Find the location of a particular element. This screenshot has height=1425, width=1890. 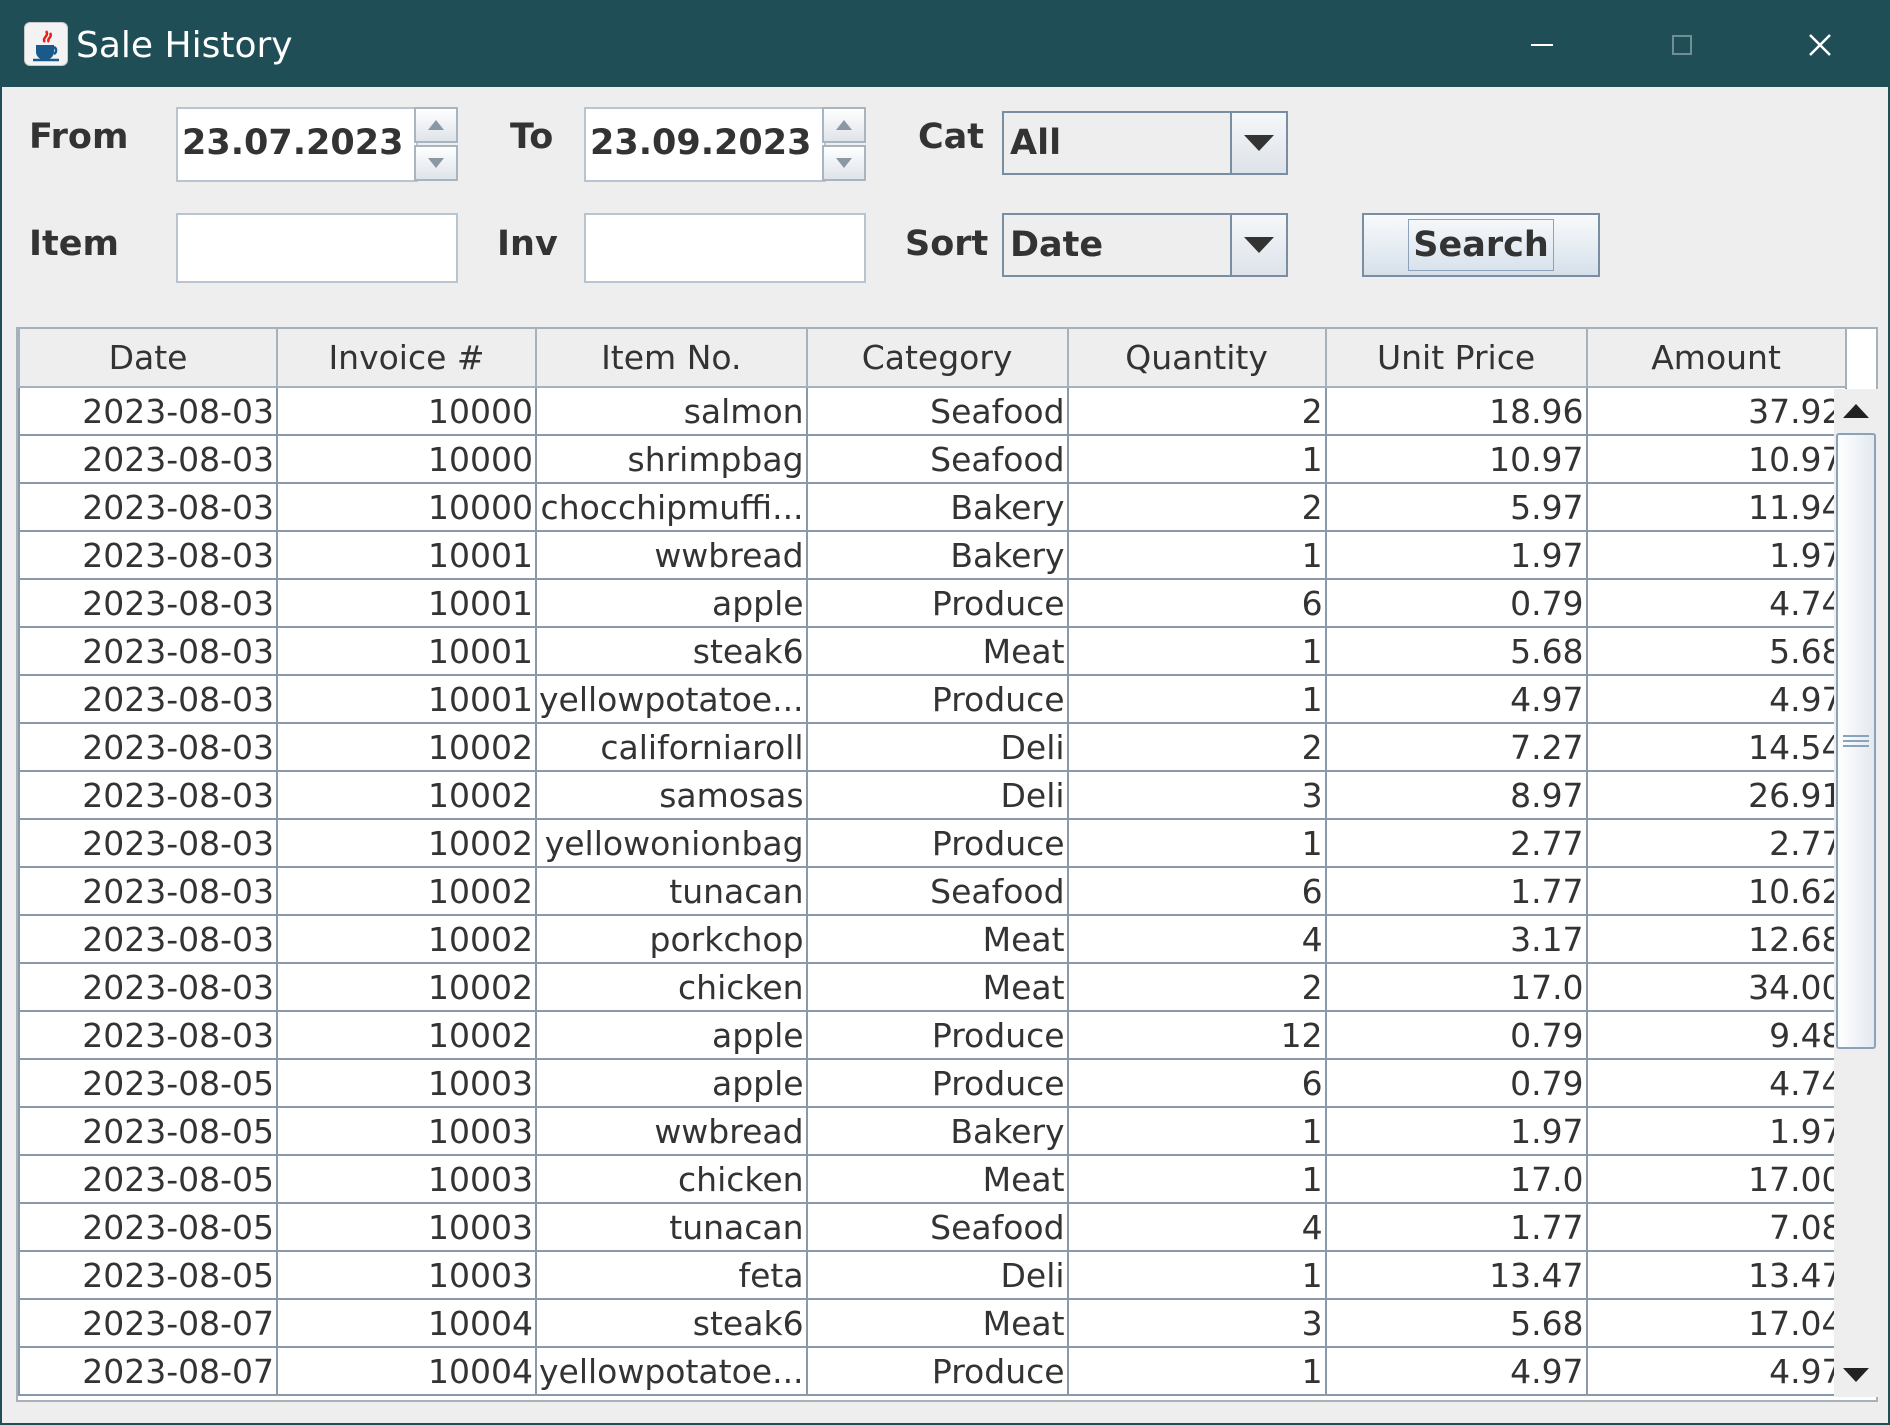

cell-item-no: chicken is located at coordinates (671, 1179).